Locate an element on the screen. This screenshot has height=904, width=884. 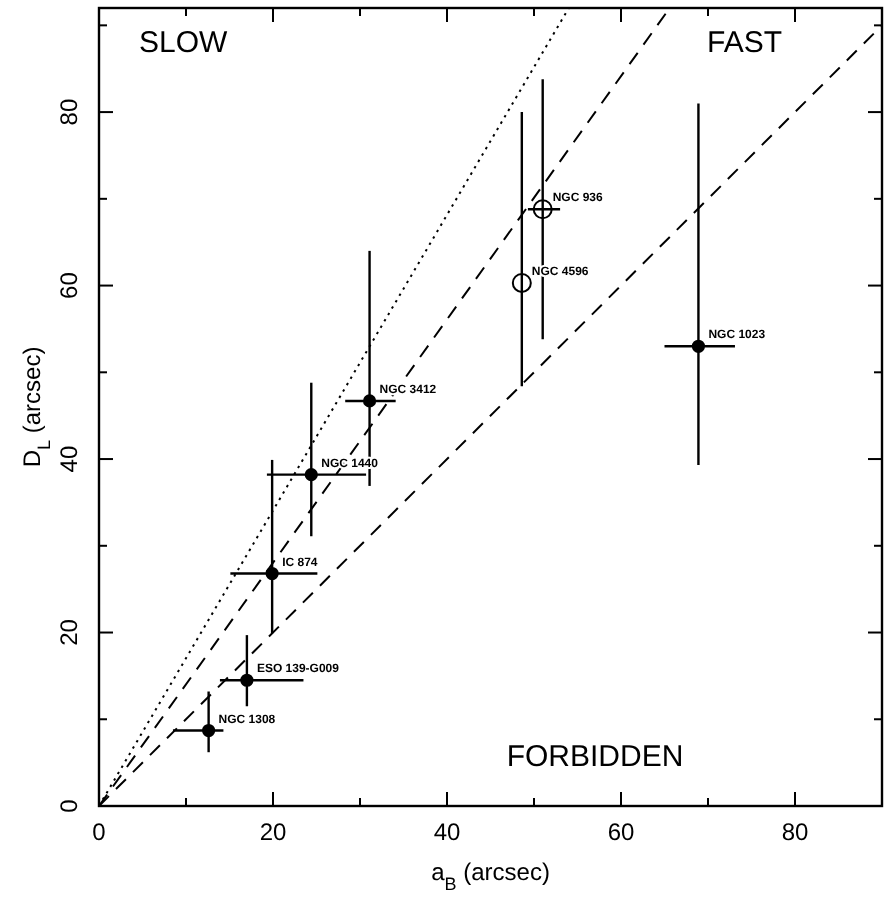
x-tick-label: 20 is located at coordinates (273, 832).